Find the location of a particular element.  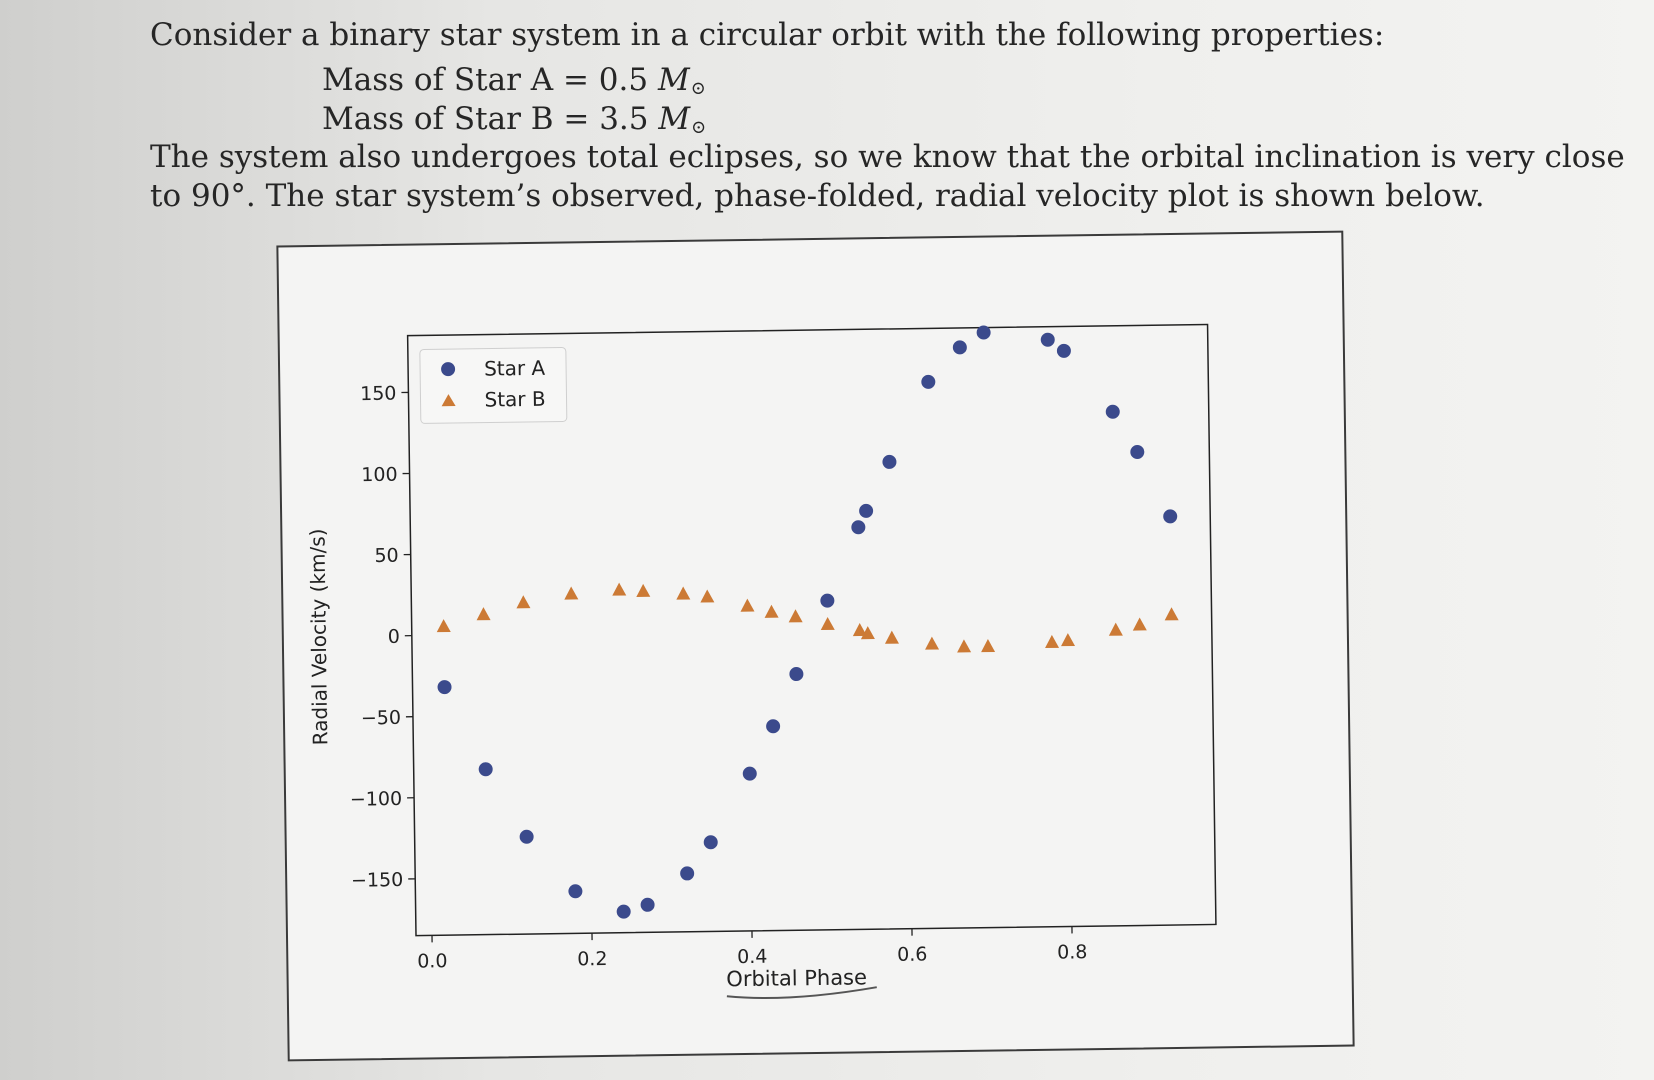

legend-marker-star-a is located at coordinates (448, 369).